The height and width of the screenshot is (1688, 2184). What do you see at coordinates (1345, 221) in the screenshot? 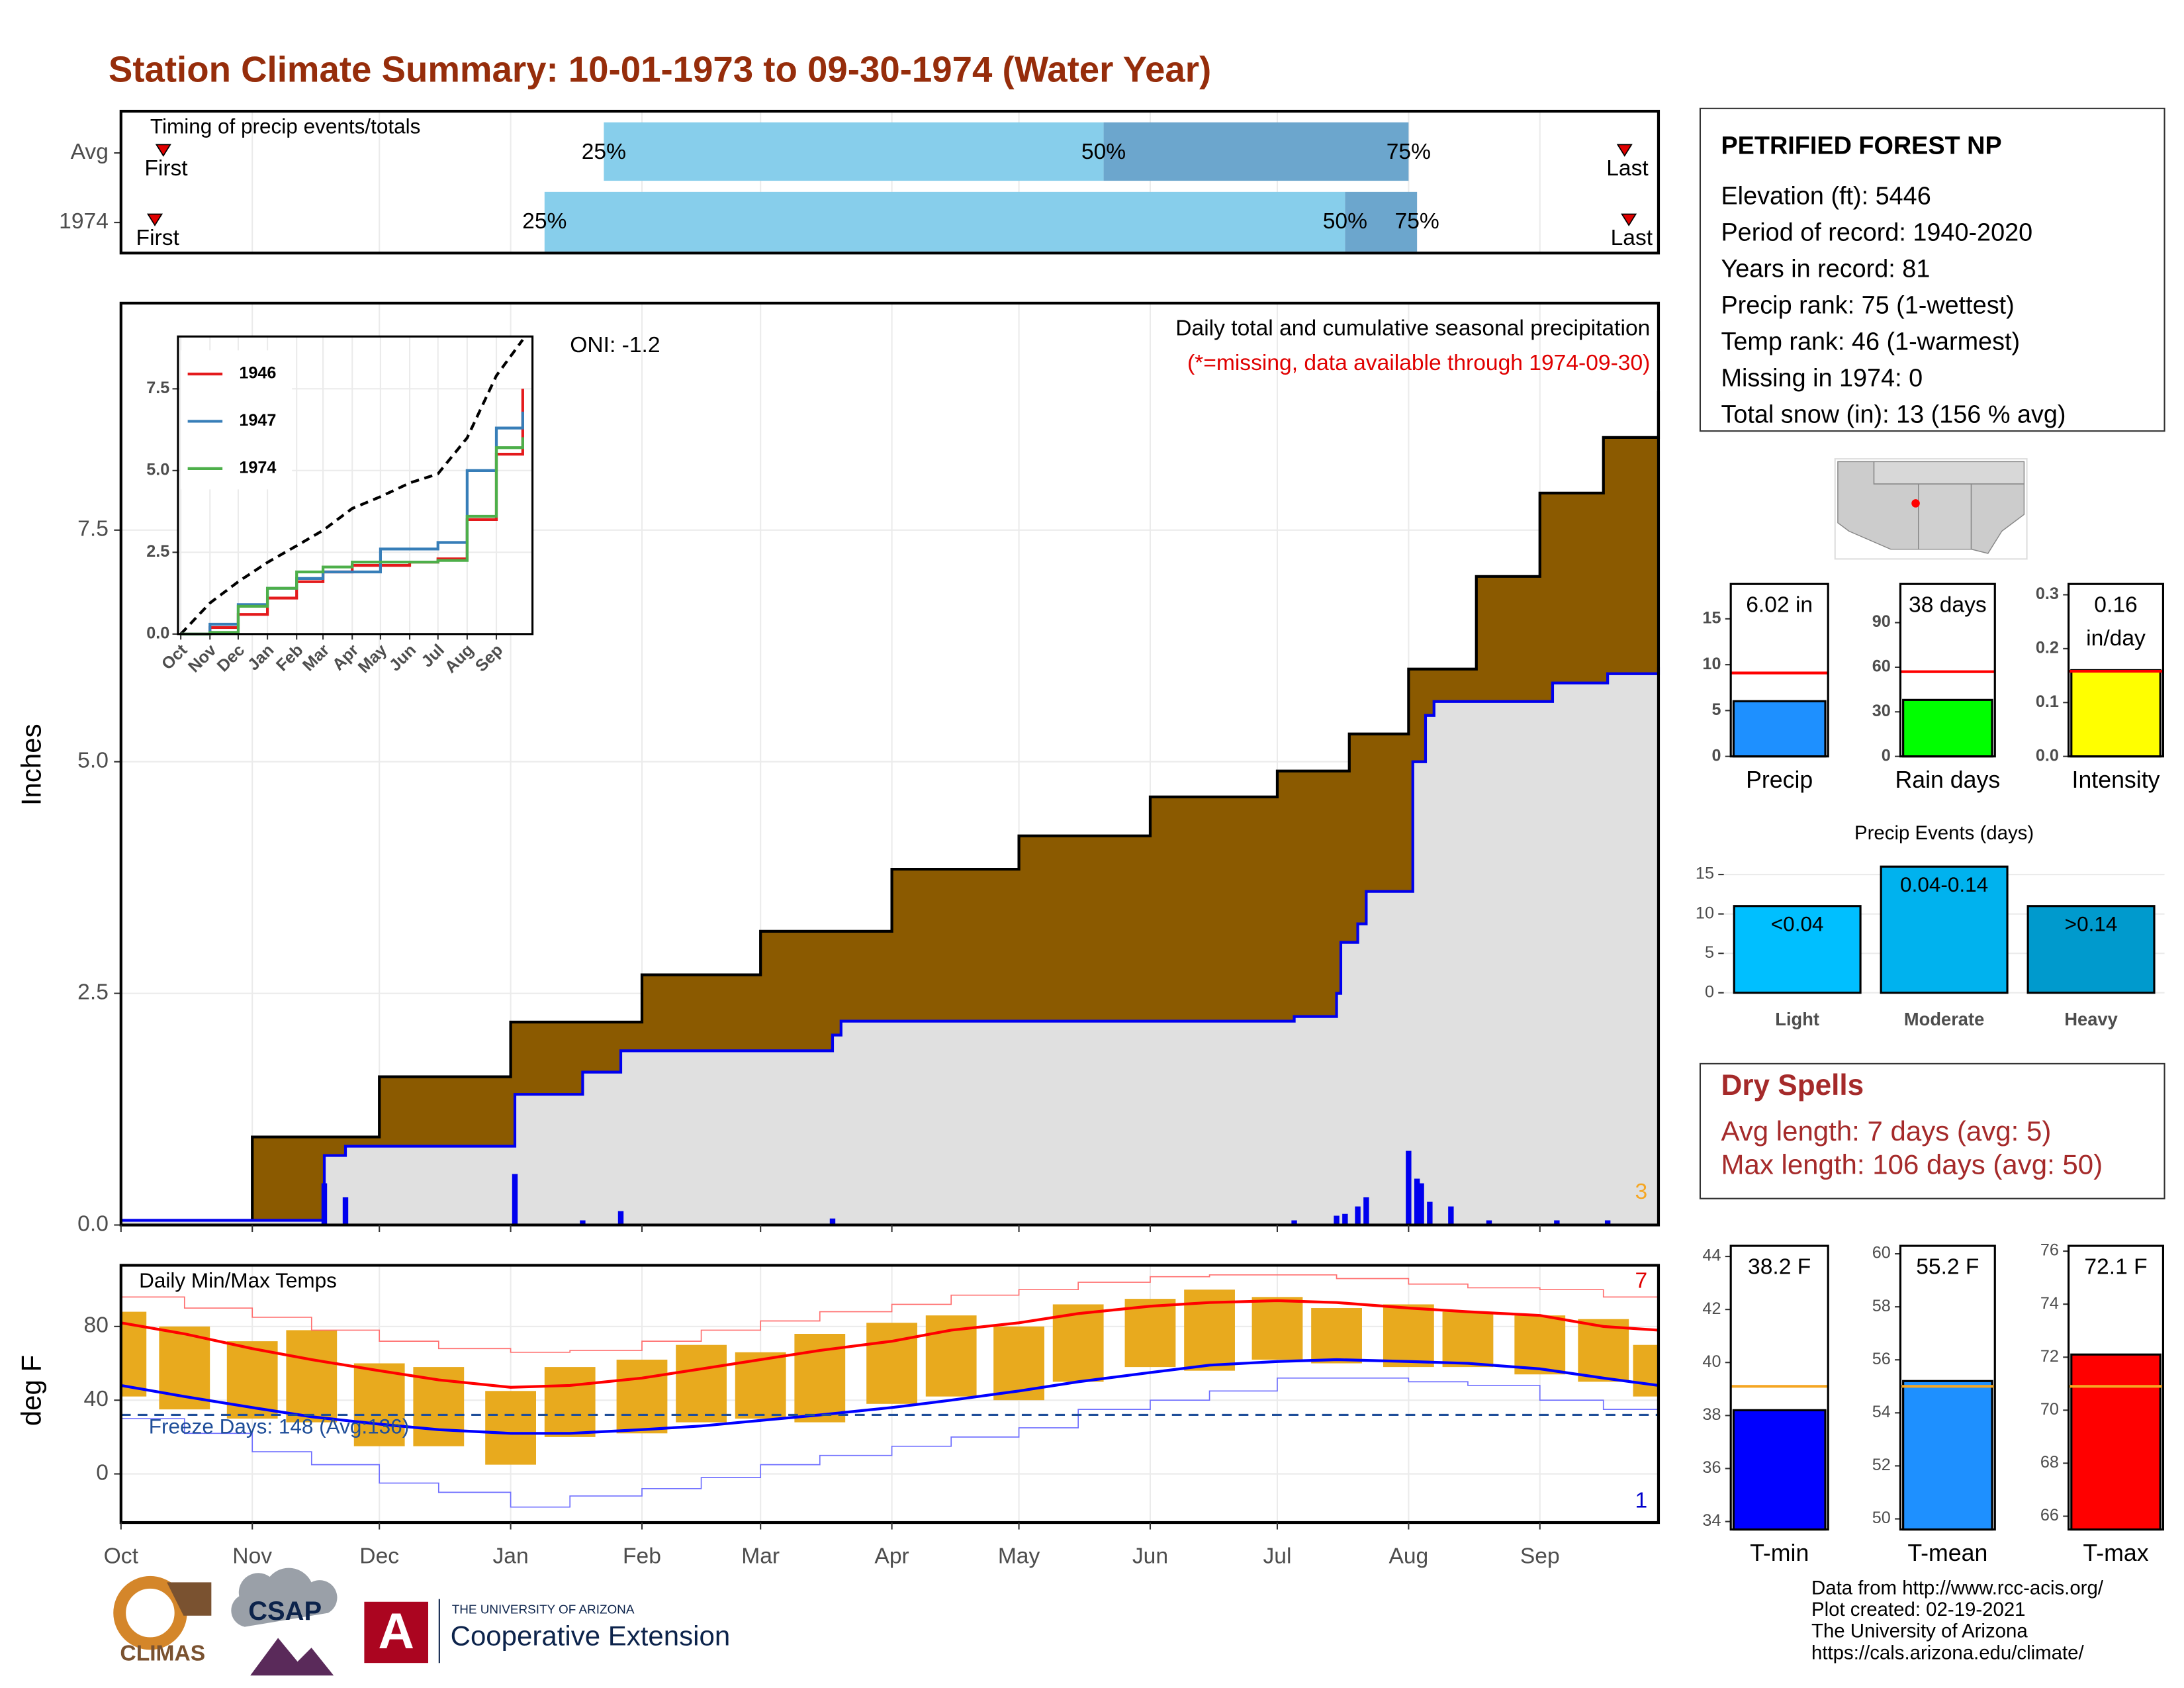
I see `quantile-label: 50%` at bounding box center [1345, 221].